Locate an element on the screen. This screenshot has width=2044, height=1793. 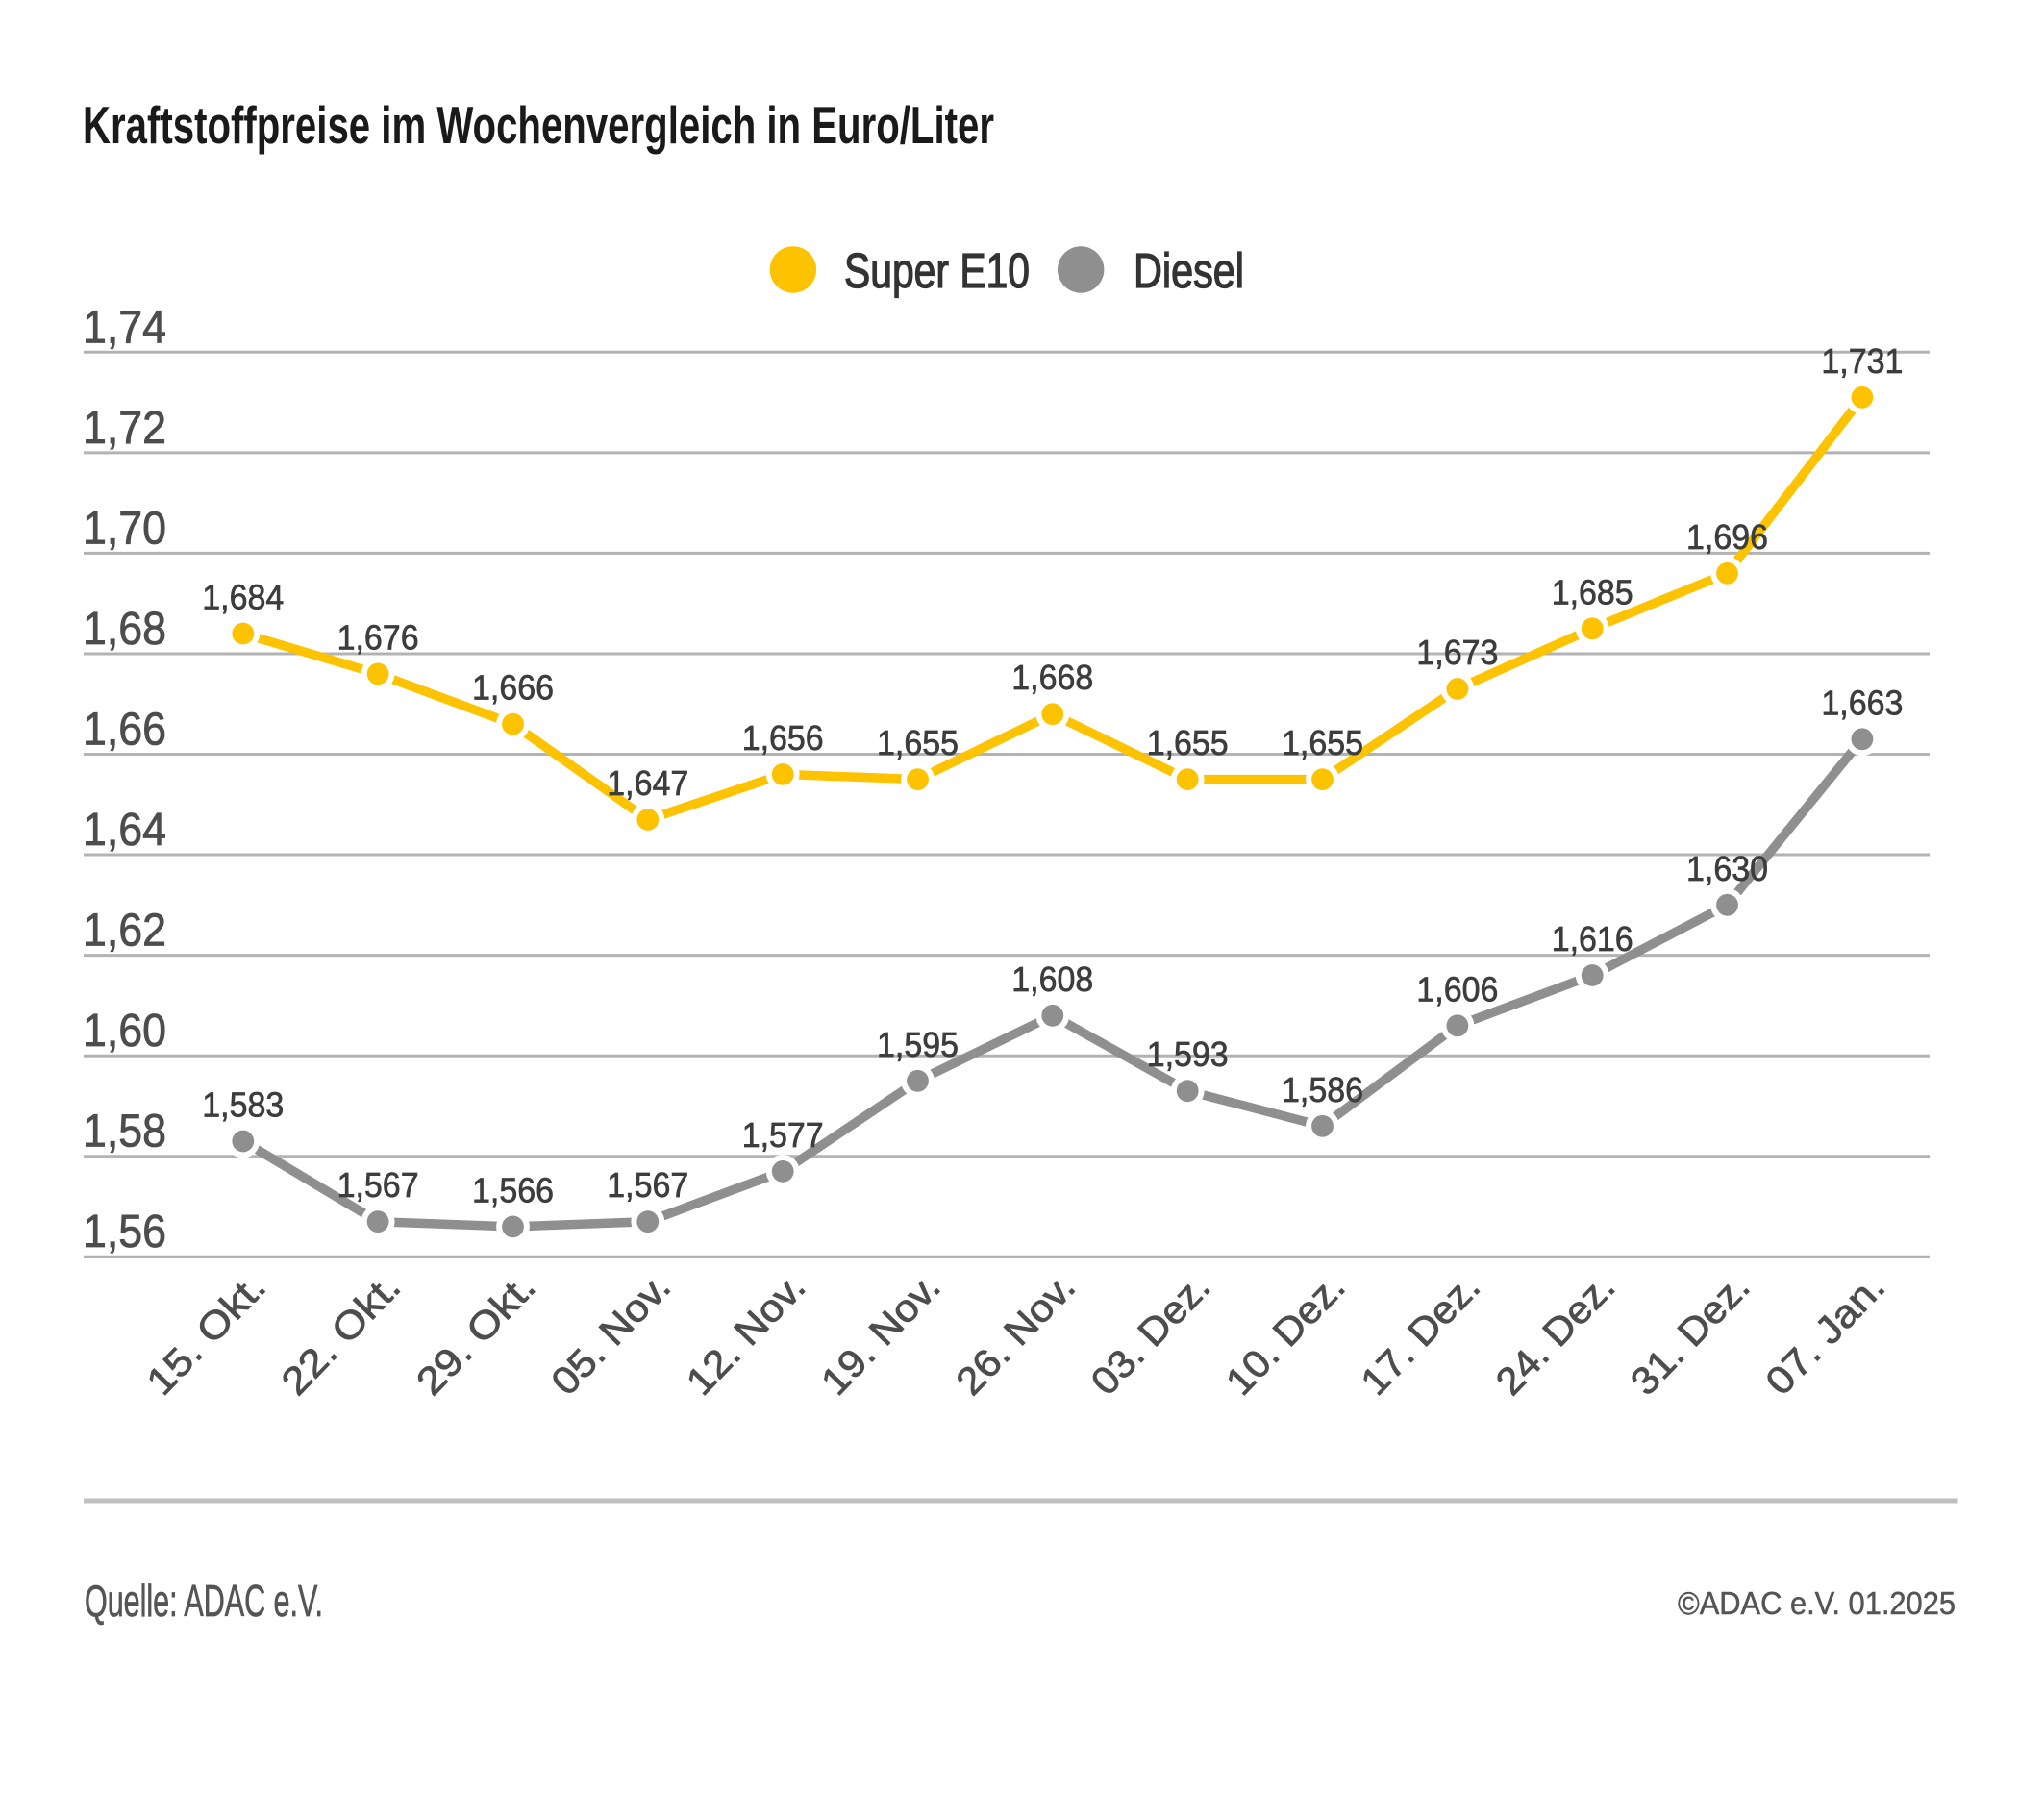
svg-text: 1,663 is located at coordinates (1862, 702).